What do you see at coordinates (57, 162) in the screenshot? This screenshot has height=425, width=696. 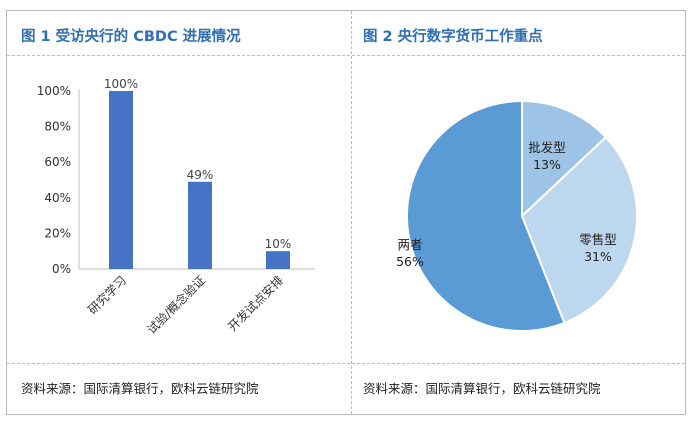 I see `y-tick-label: 60%` at bounding box center [57, 162].